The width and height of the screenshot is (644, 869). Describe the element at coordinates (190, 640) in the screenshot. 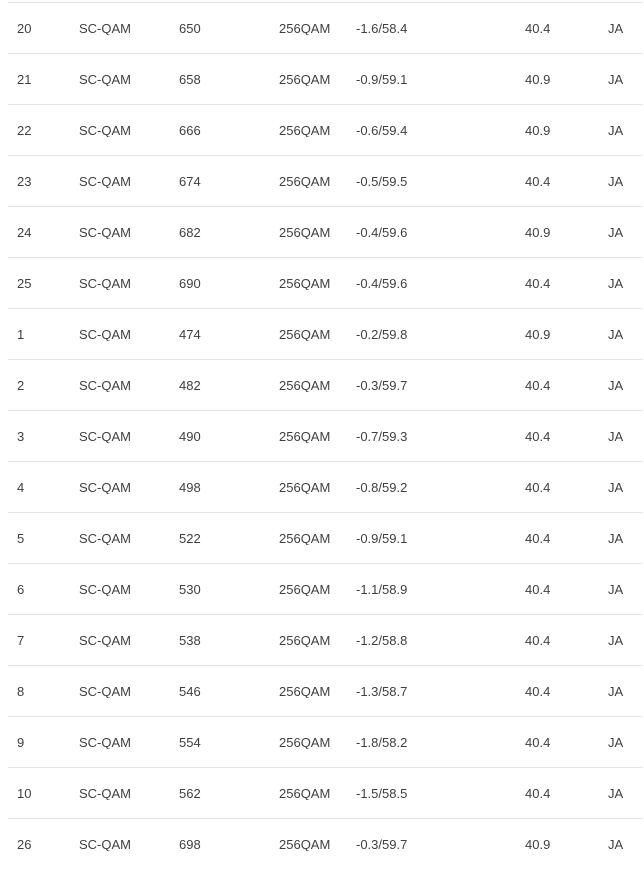

I see `frequency-cell: 538` at that location.